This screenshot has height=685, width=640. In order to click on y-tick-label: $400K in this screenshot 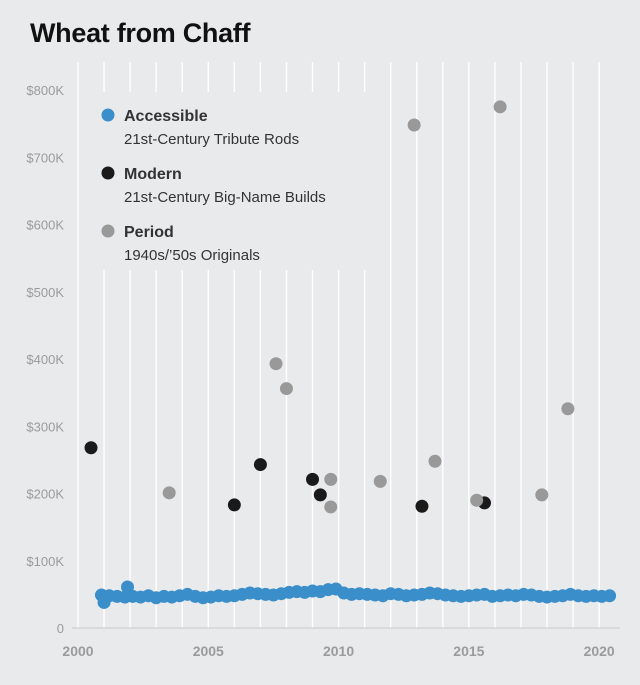, I will do `click(45, 359)`.